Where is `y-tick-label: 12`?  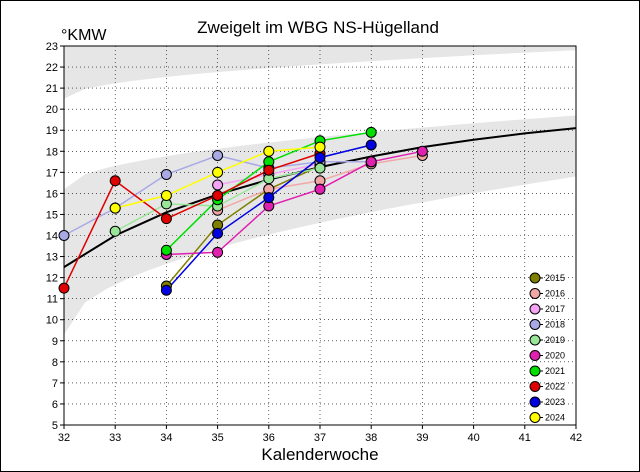 y-tick-label: 12 is located at coordinates (52, 279).